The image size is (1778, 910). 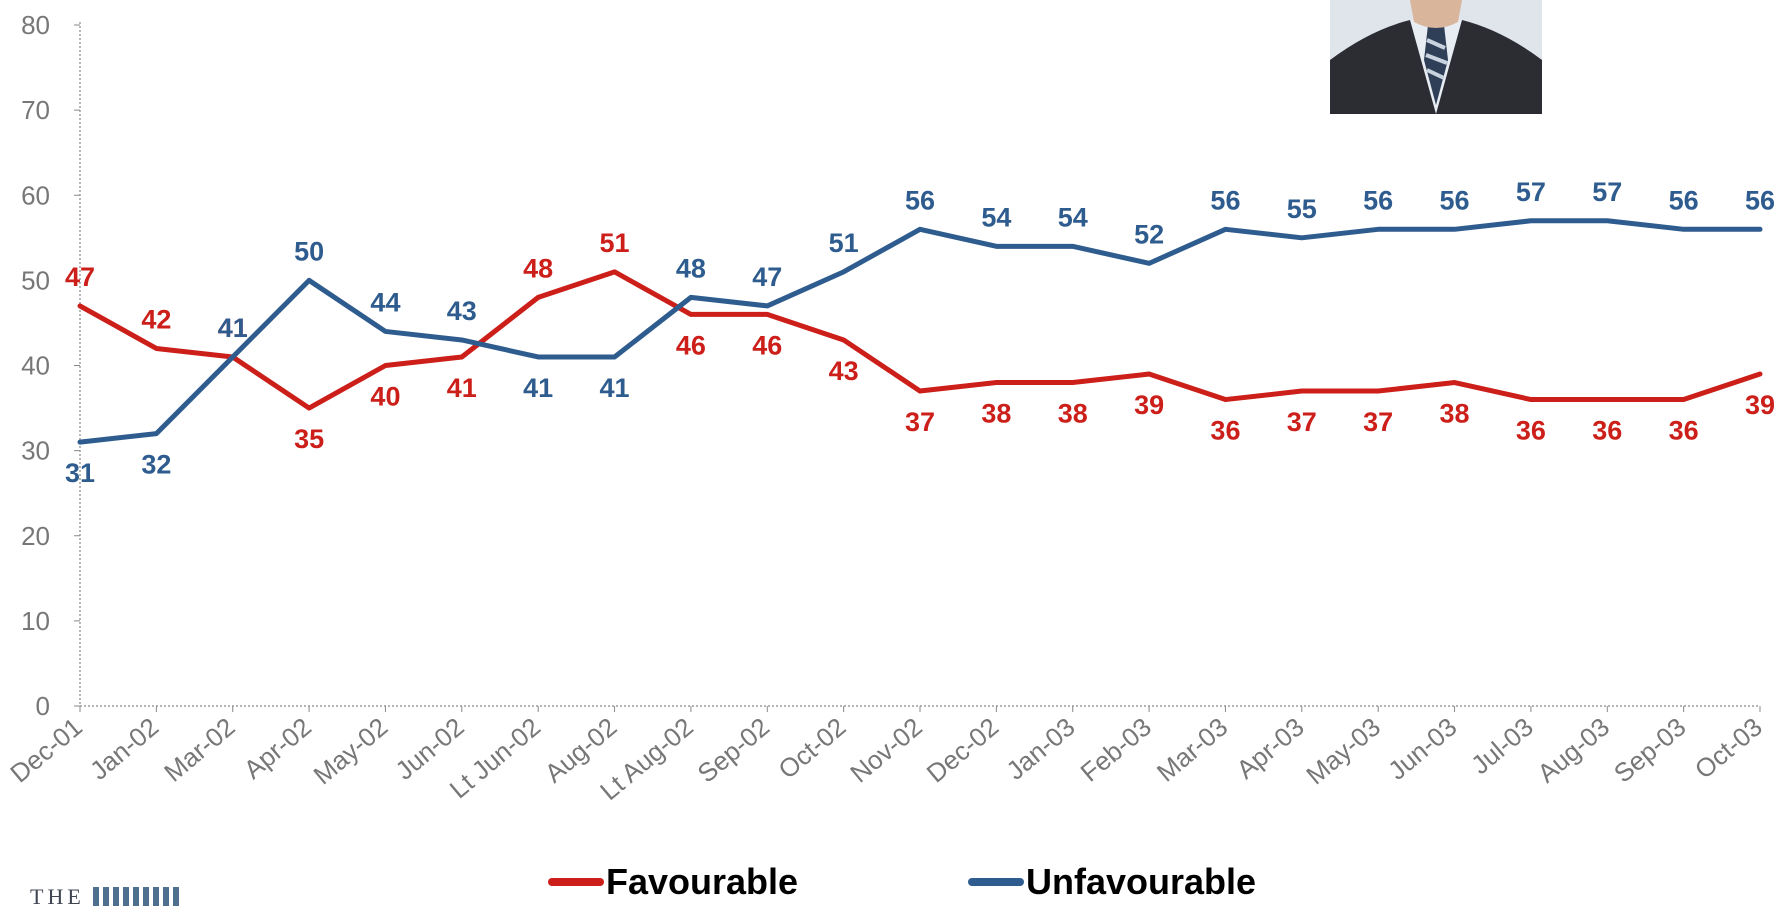 I want to click on x-tick-label: Jan-02, so click(x=124, y=749).